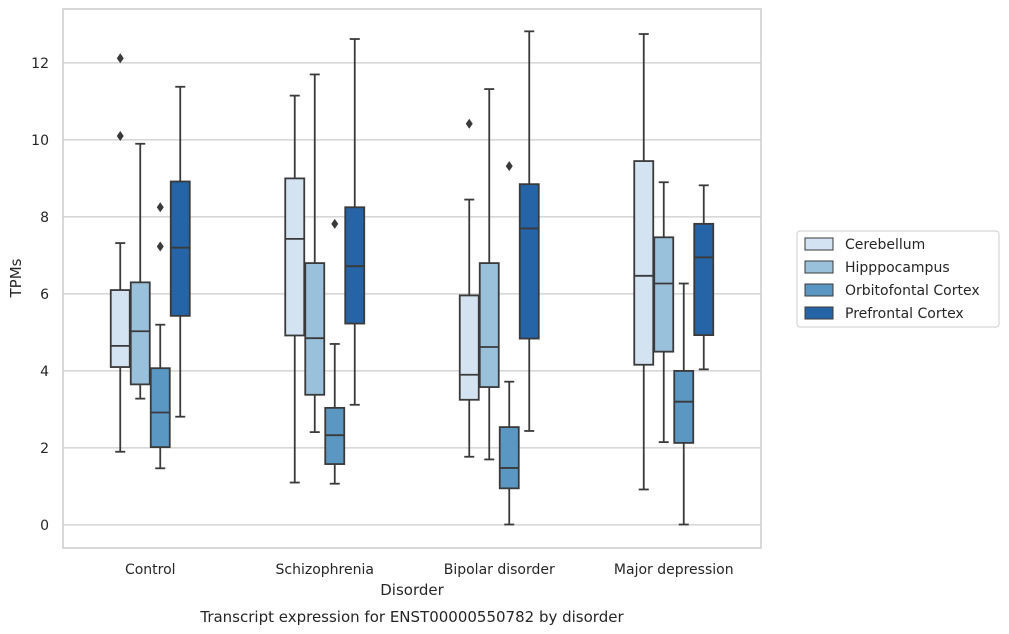 Image resolution: width=1009 pixels, height=634 pixels. I want to click on legend-entry: Prefrontal Cortex, so click(904, 314).